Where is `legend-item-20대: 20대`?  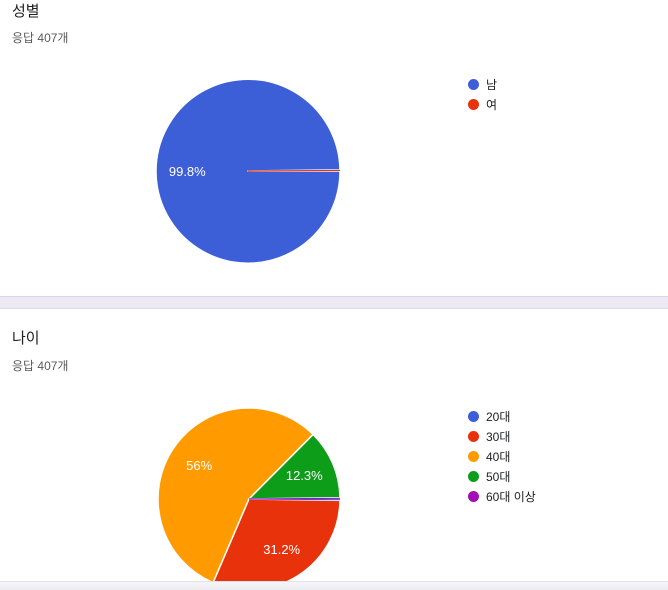 legend-item-20대: 20대 is located at coordinates (502, 416).